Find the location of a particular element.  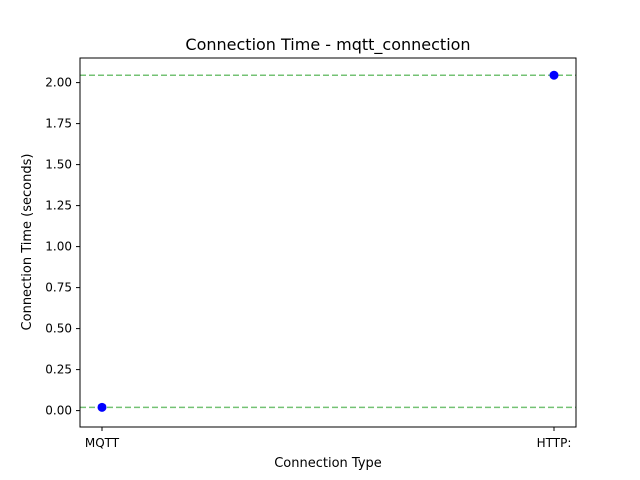

data-point-mqtt is located at coordinates (102, 407).